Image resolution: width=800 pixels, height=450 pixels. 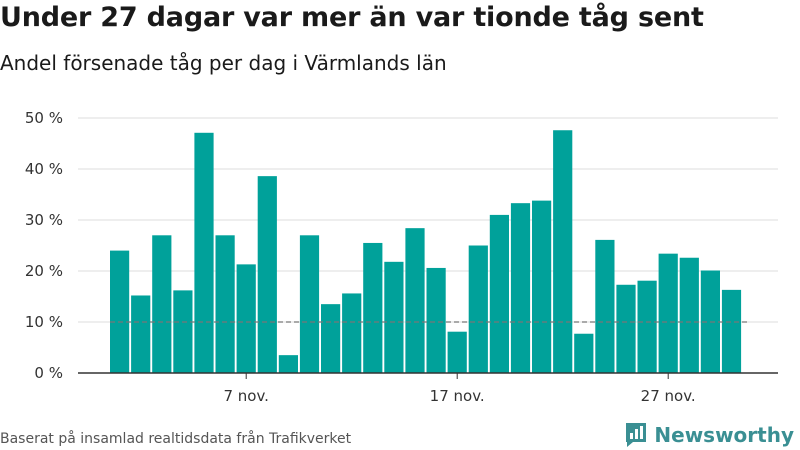 I want to click on bar-chart-logo-icon, so click(x=636, y=435).